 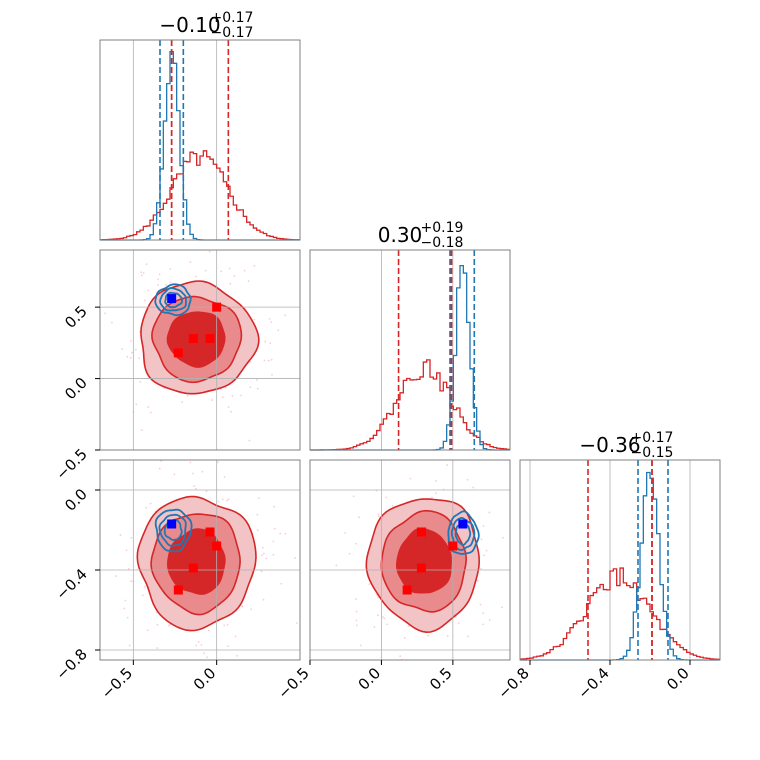 I want to click on title-sup-1: +0.19, so click(x=442, y=228).